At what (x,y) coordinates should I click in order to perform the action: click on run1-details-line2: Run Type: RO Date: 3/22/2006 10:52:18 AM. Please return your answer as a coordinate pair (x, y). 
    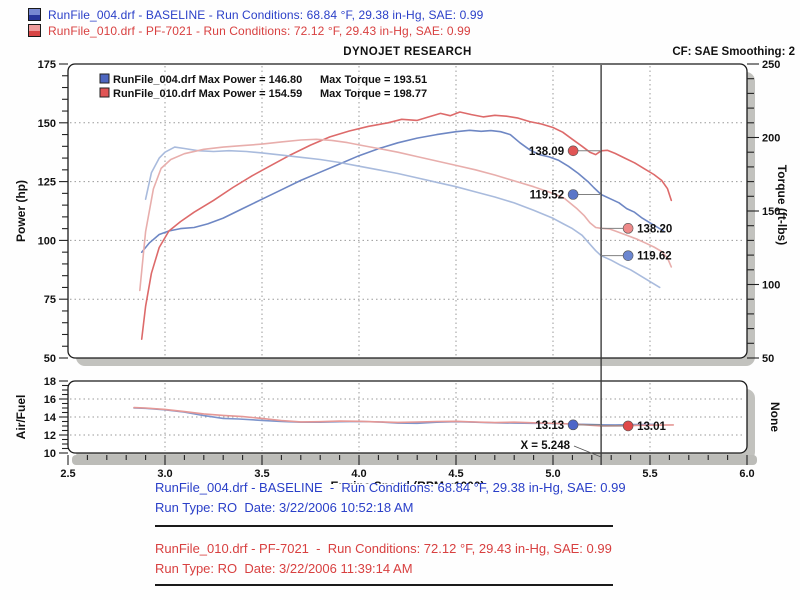
    Looking at the image, I should click on (284, 507).